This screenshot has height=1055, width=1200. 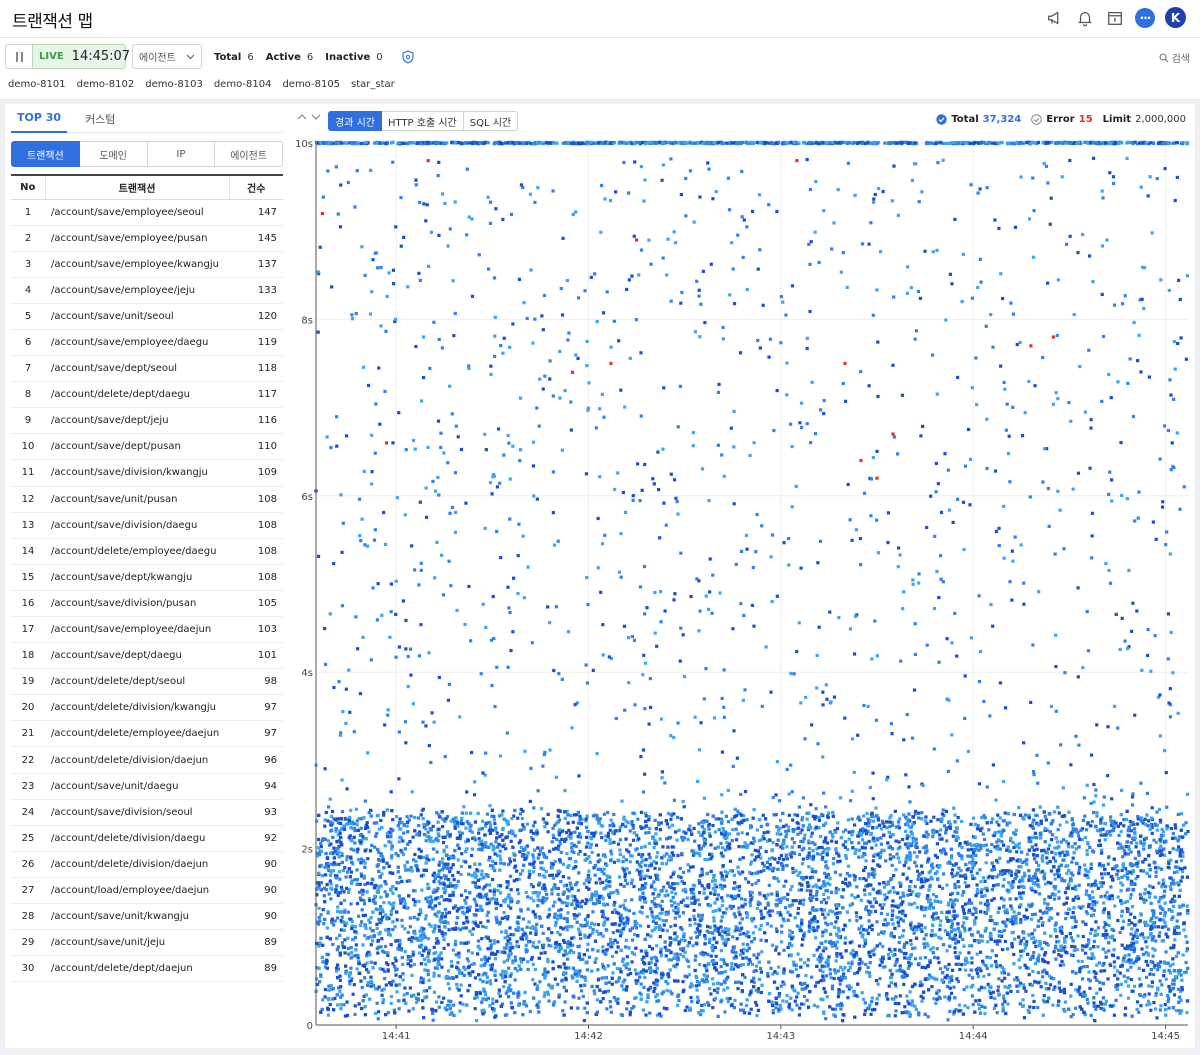 I want to click on chat-icon: ···, so click(x=1145, y=17).